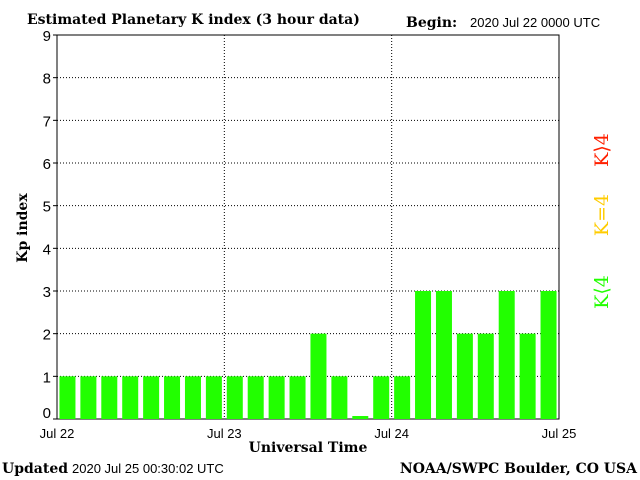 The width and height of the screenshot is (640, 480). I want to click on legend-k-equals-4: K=4, so click(602, 215).